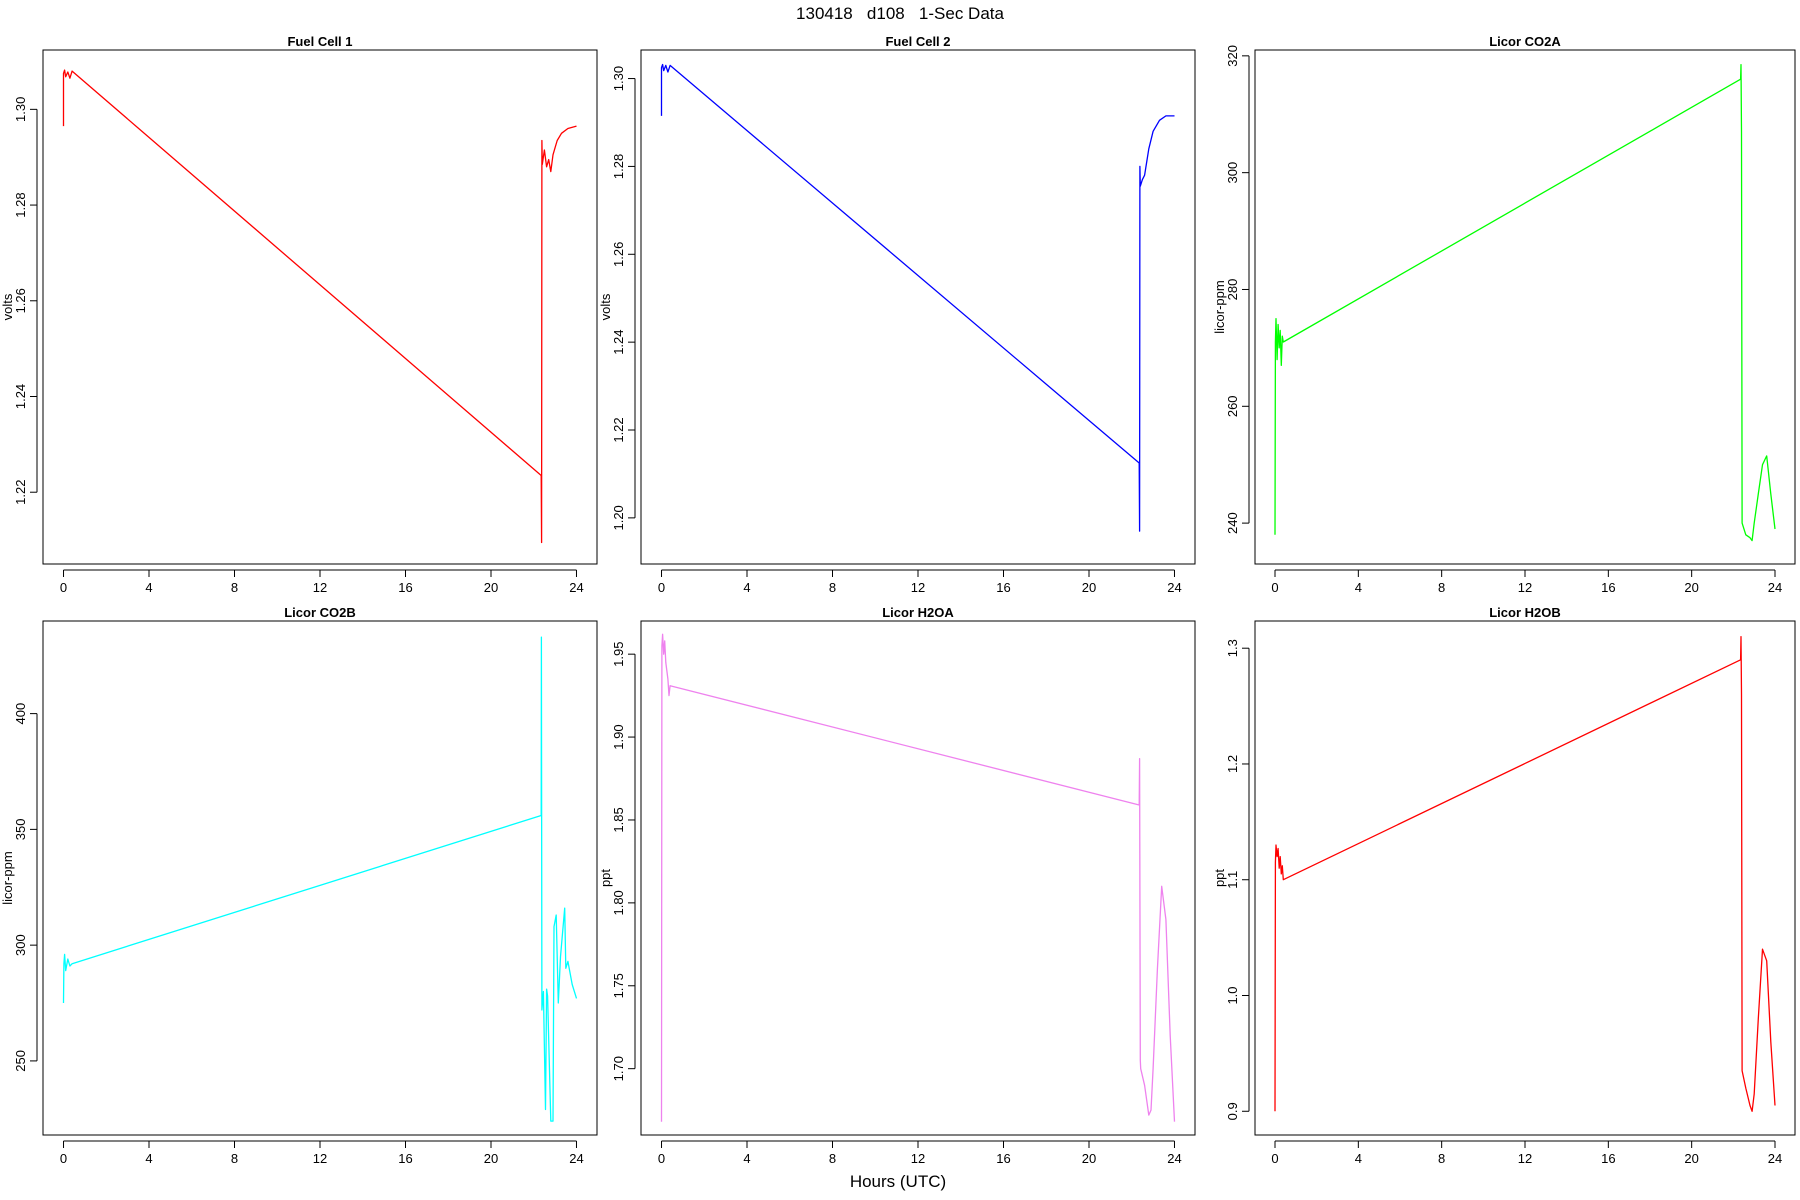 This screenshot has height=1200, width=1800. I want to click on y-axis-label: volts, so click(7, 306).